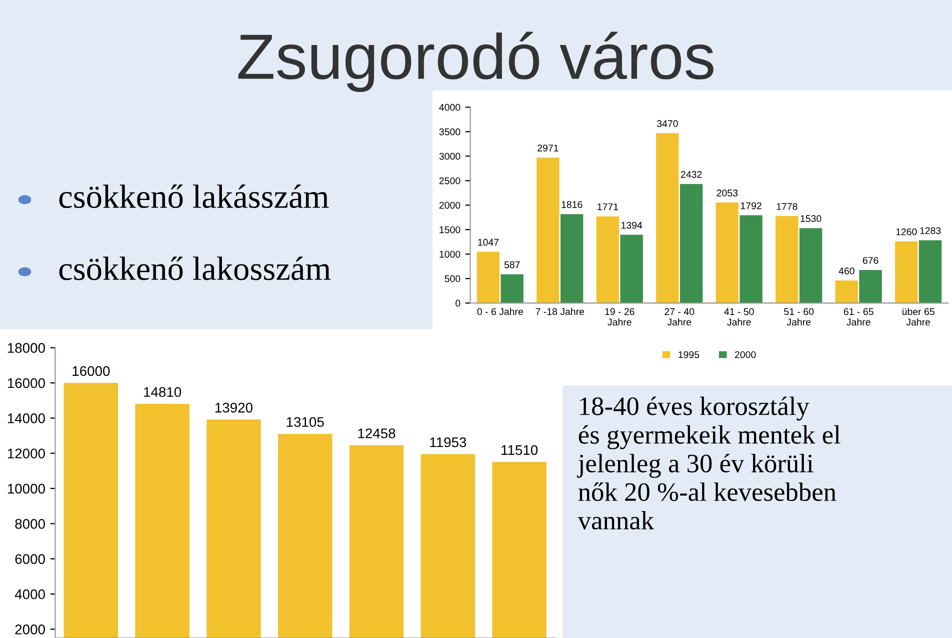 This screenshot has height=638, width=952. I want to click on text: csökkenő lakásszám, so click(194, 196).